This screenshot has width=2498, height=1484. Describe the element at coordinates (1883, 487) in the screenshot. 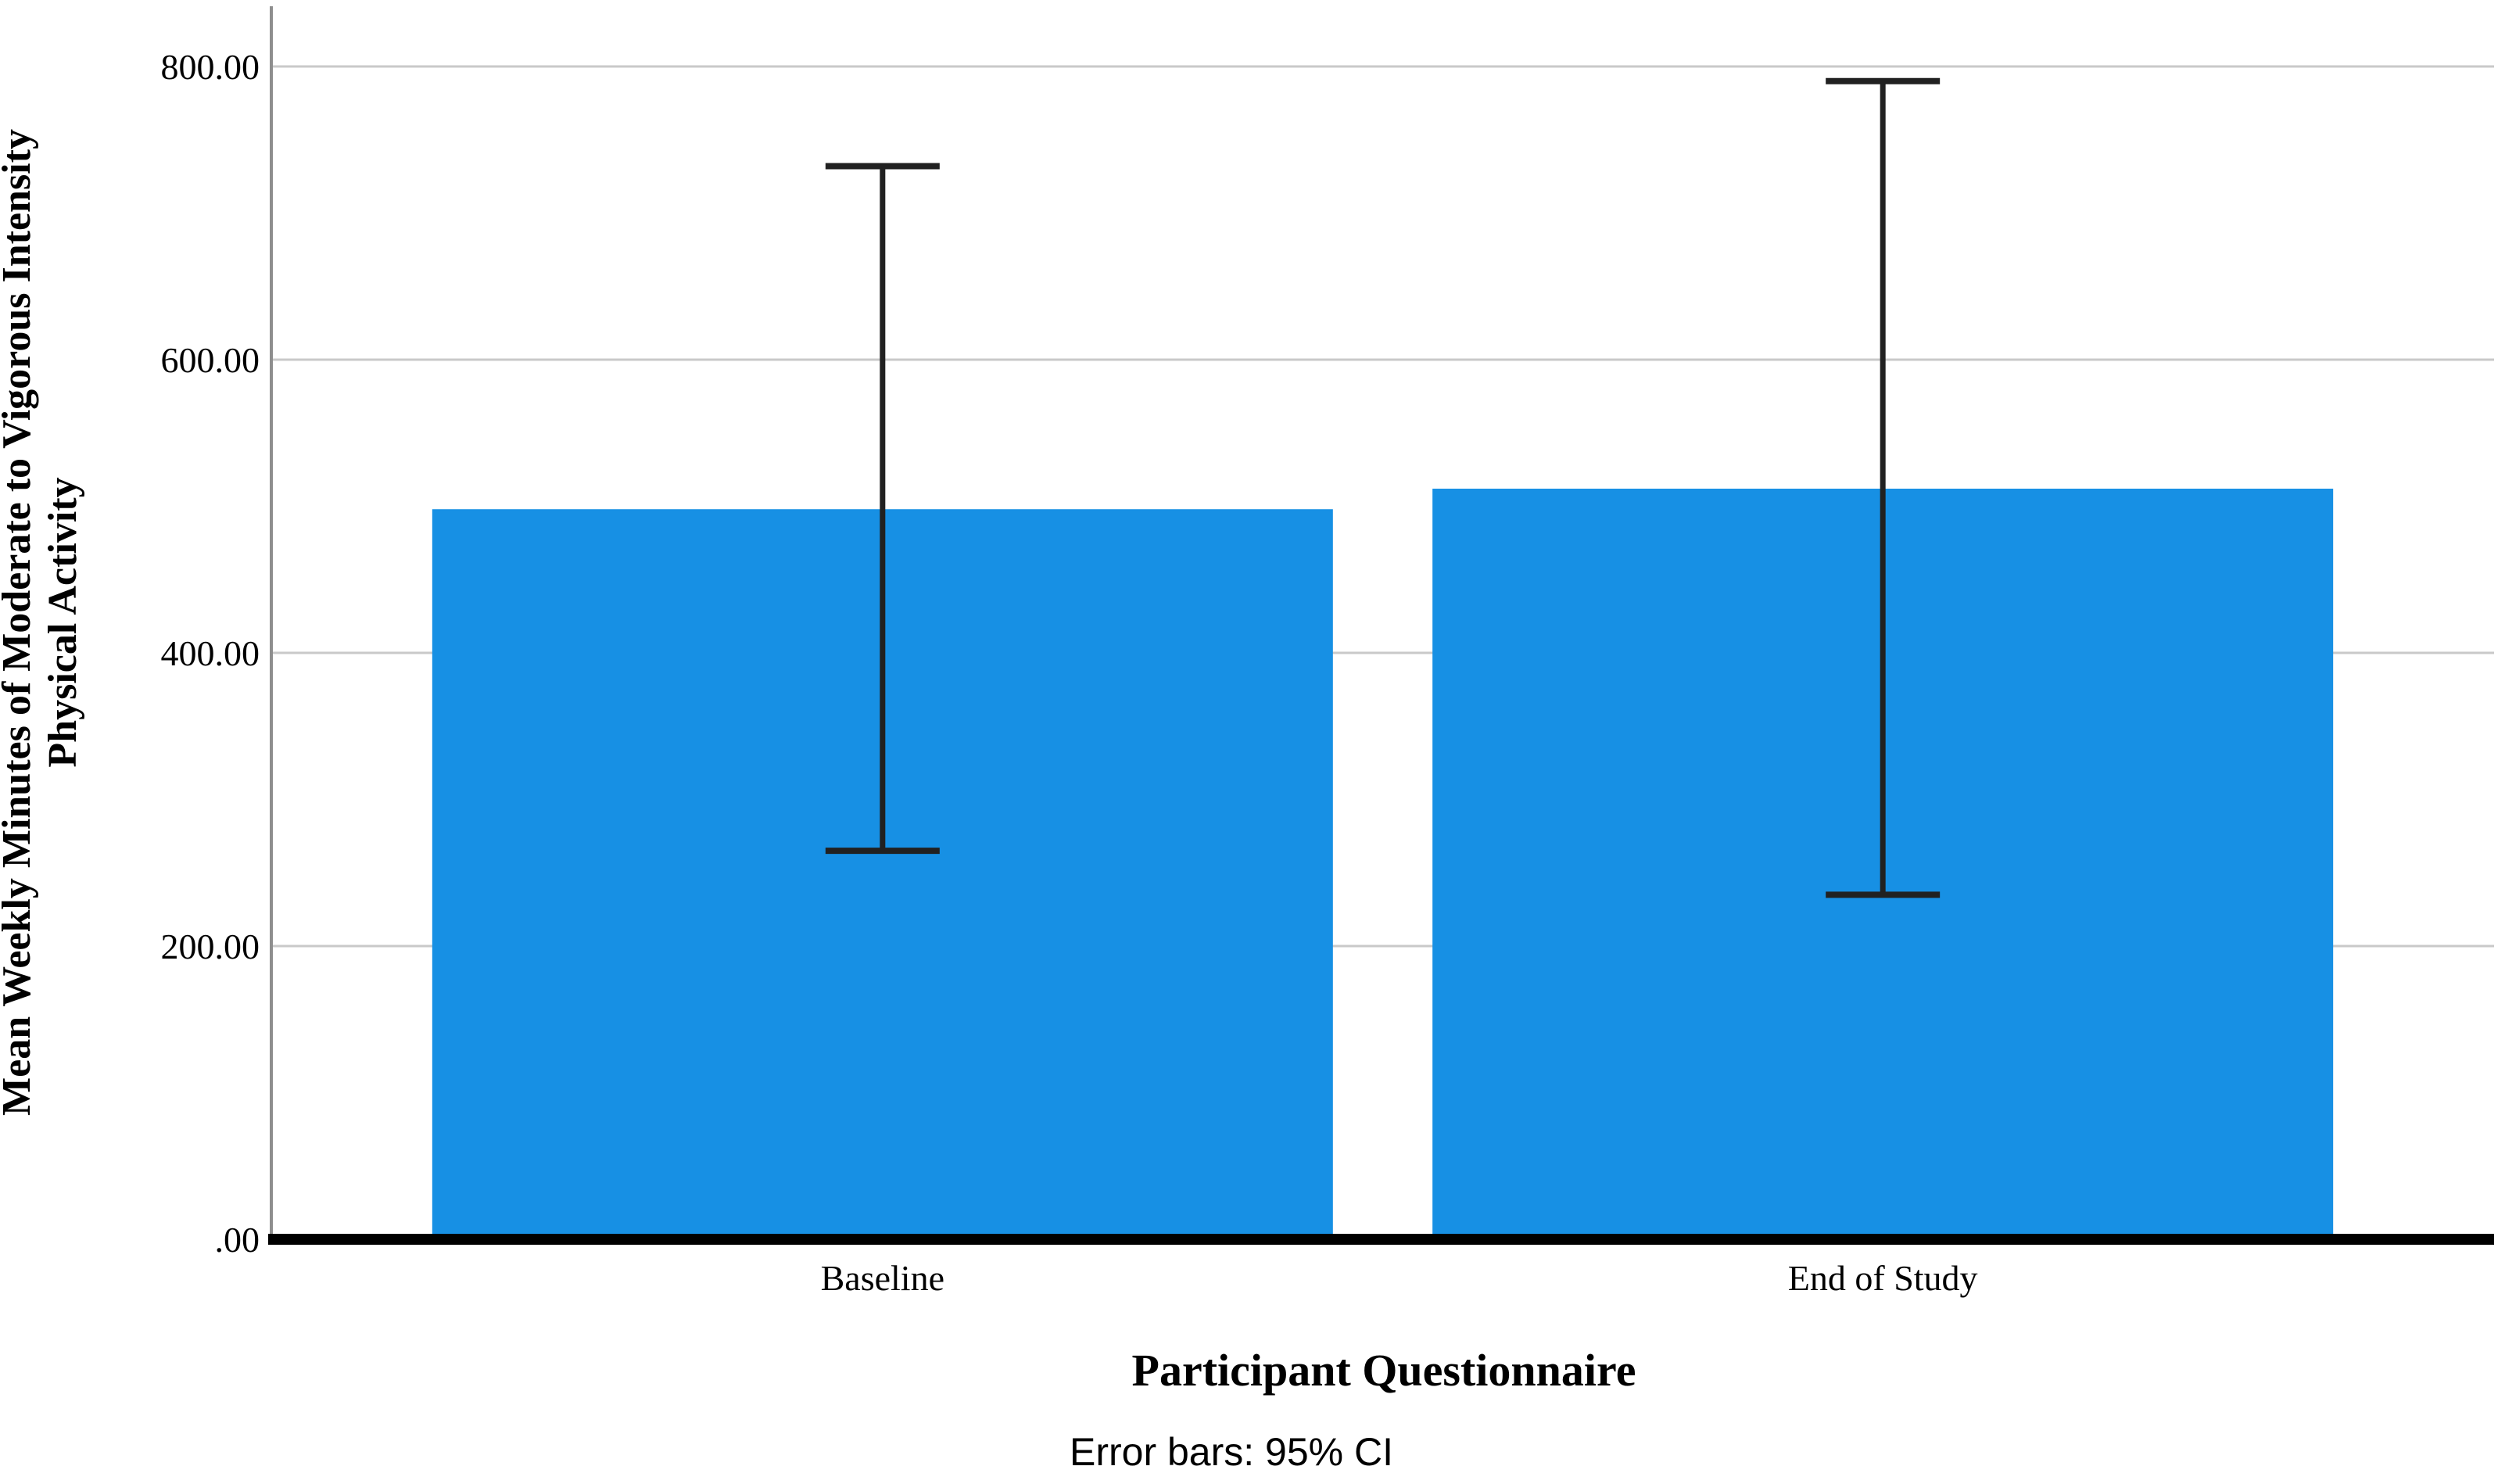

I see `error-bar-end-of-study` at that location.